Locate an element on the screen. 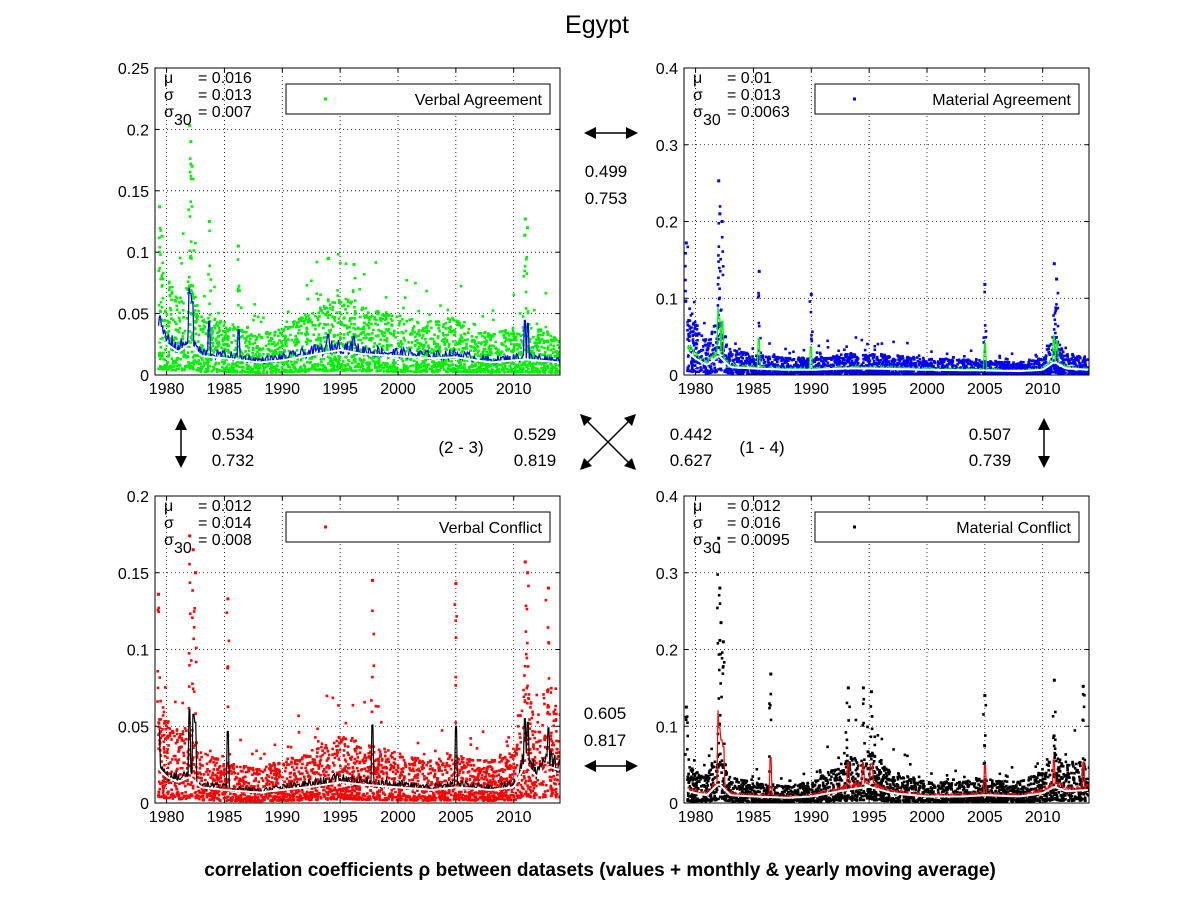 Image resolution: width=1201 pixels, height=901 pixels. stat-symbol-sigma30: σ is located at coordinates (169, 112).